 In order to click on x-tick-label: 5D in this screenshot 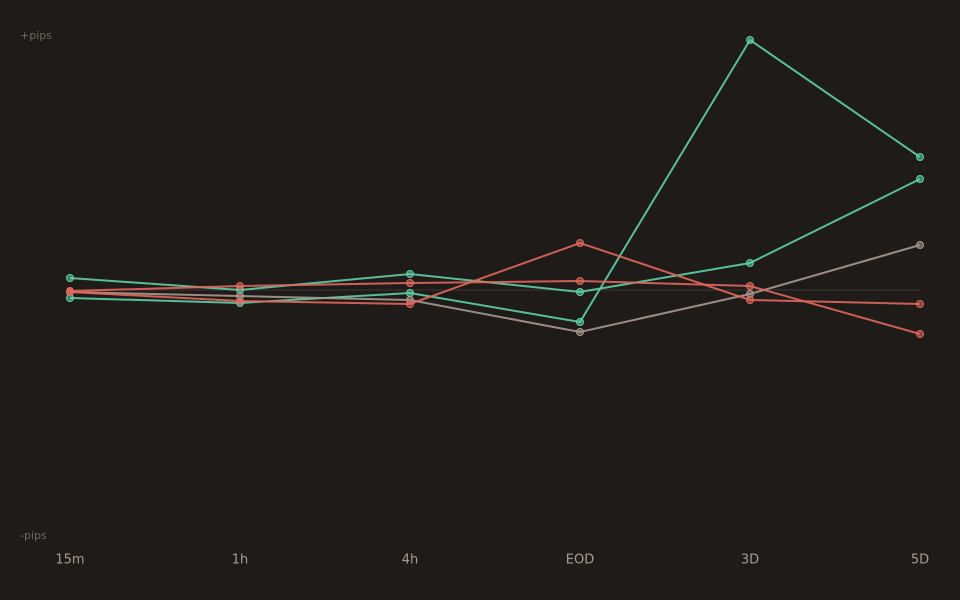, I will do `click(920, 560)`.